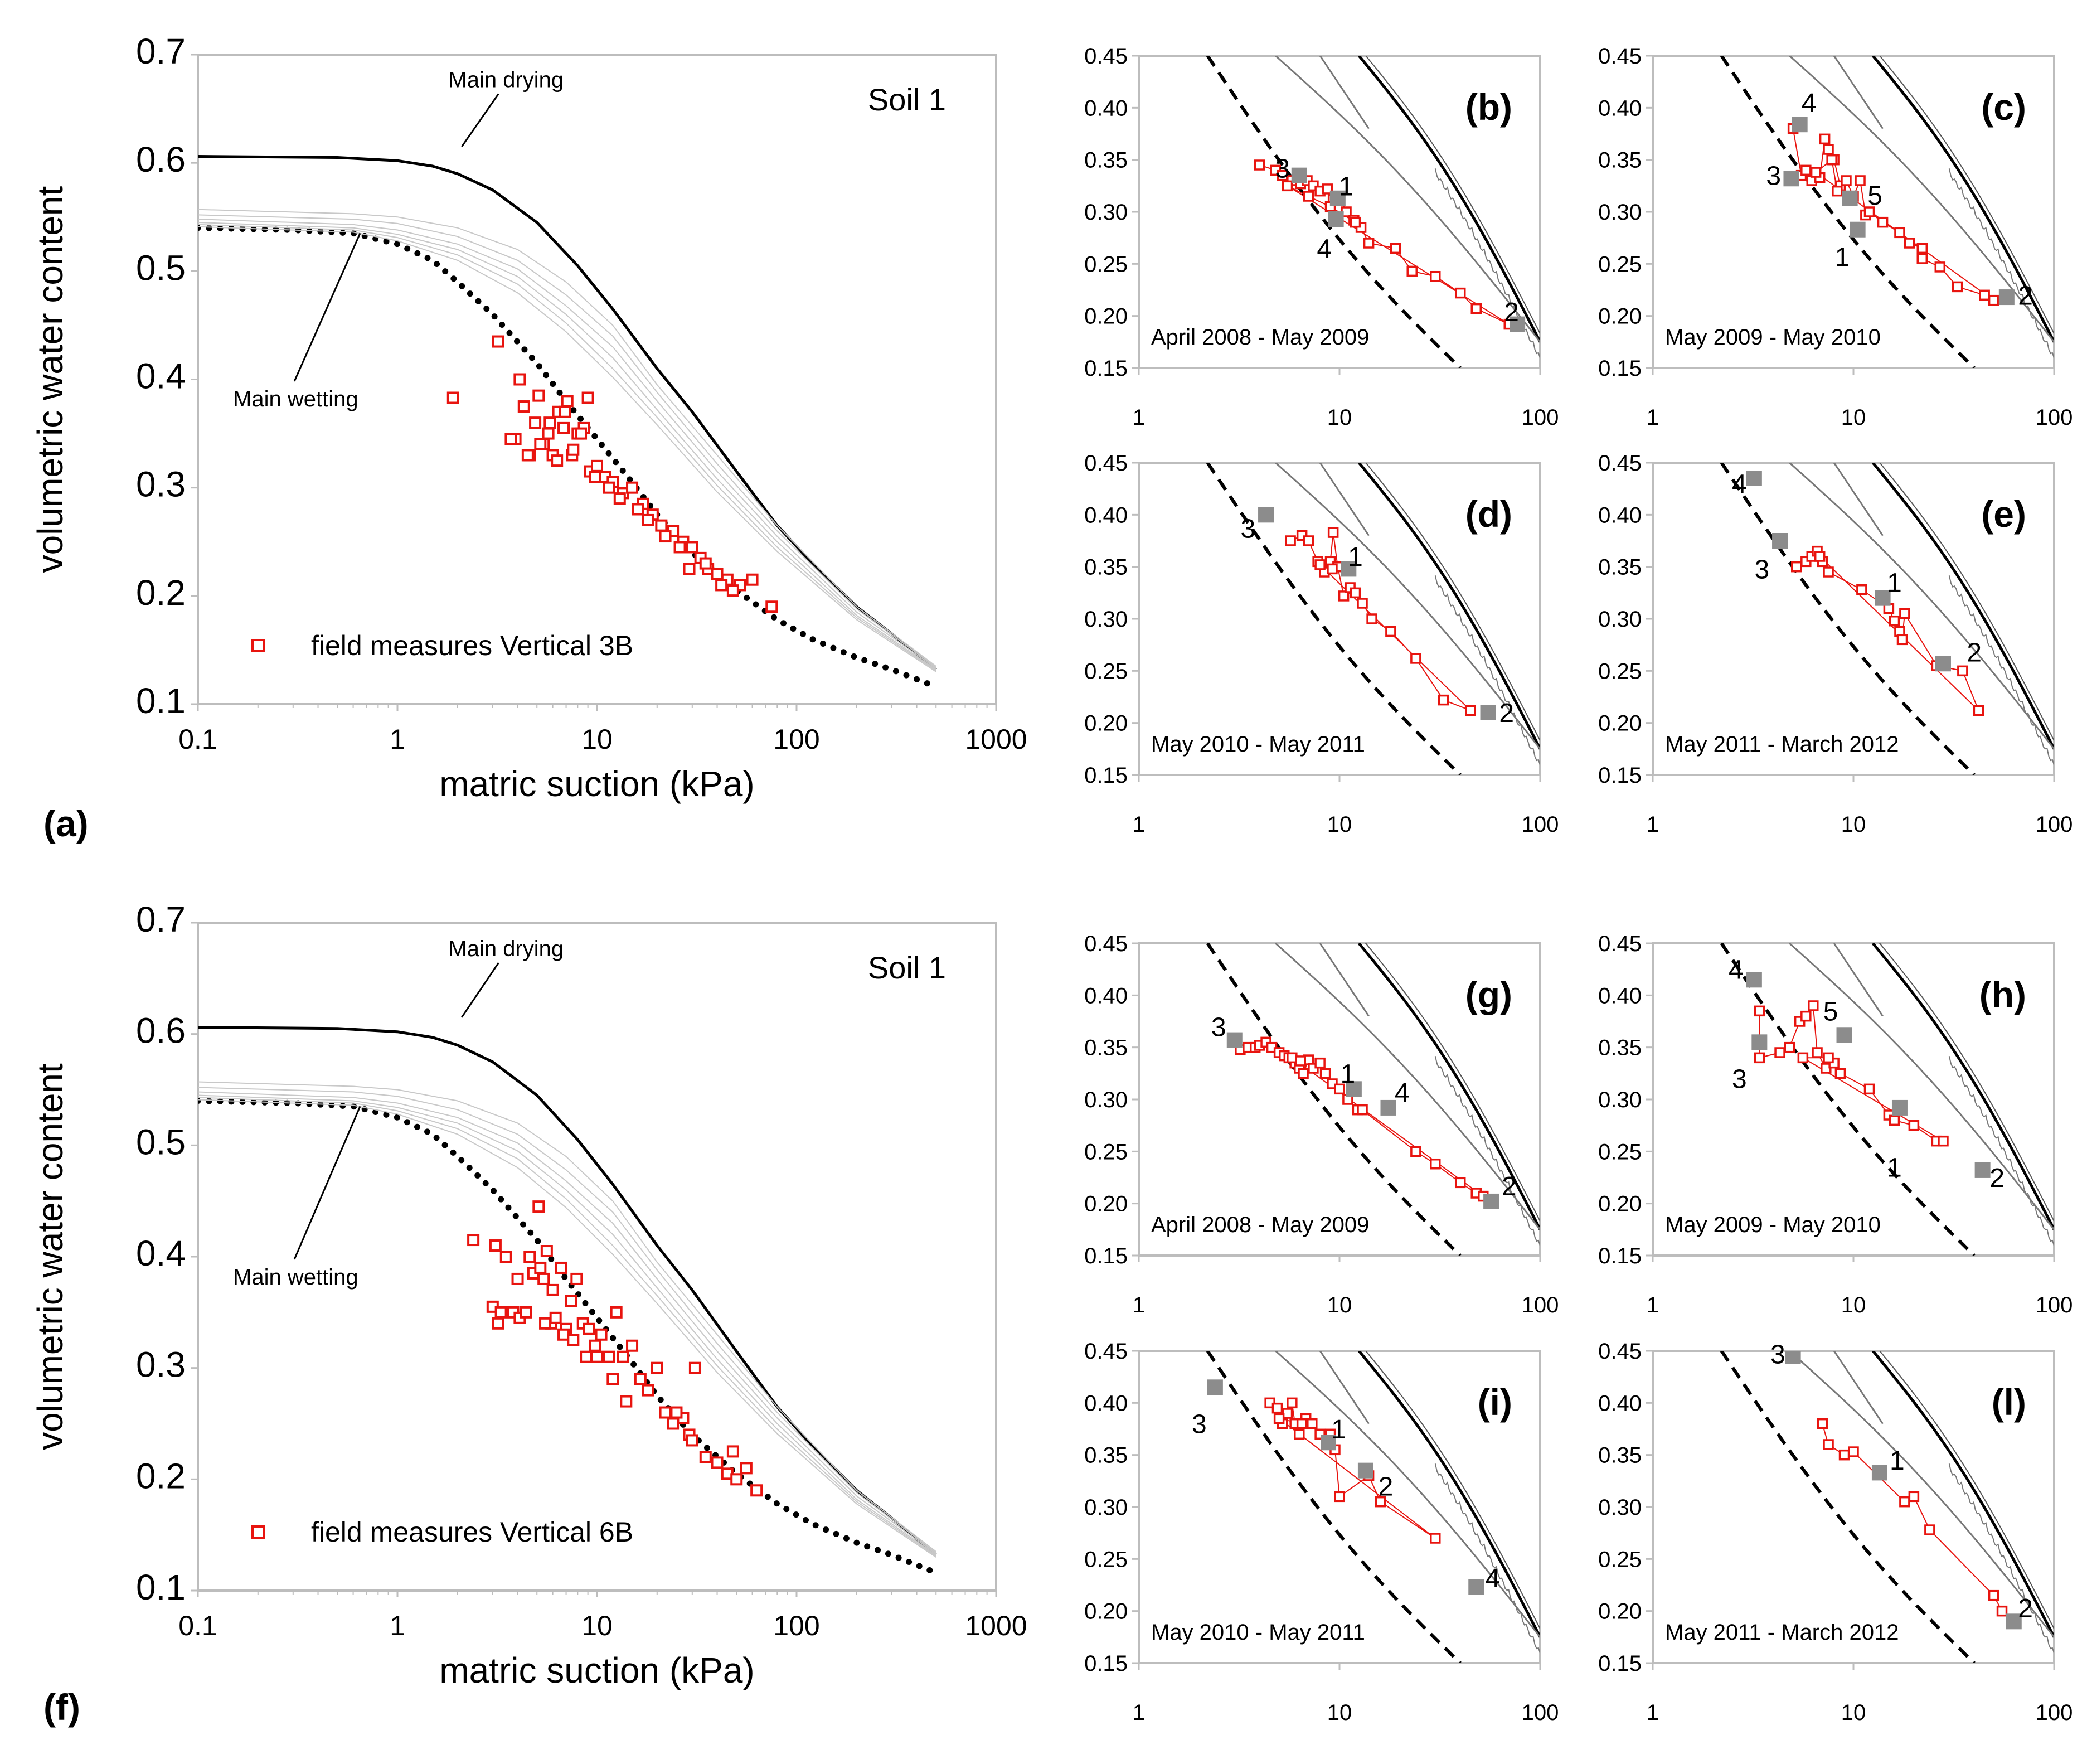 The image size is (2087, 1764). Describe the element at coordinates (161, 1253) in the screenshot. I see `y-tick-label: 0.4` at that location.